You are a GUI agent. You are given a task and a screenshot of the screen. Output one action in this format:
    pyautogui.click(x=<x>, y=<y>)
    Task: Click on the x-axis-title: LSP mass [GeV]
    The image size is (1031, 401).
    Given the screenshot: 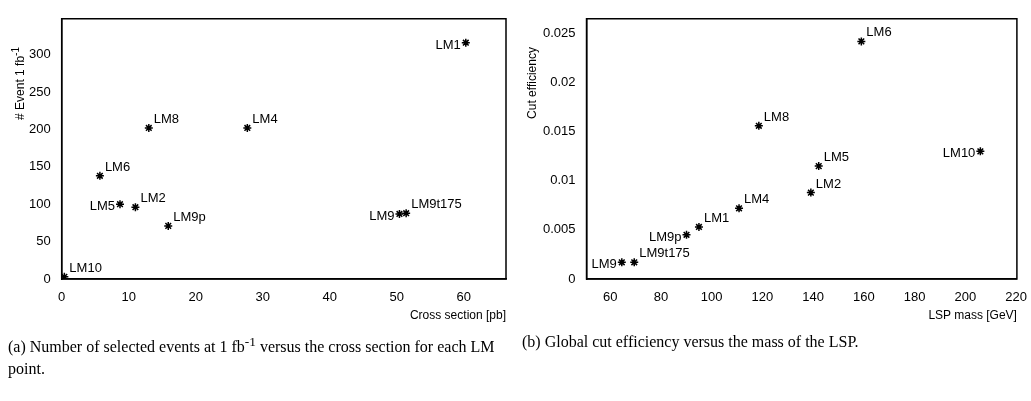 What is the action you would take?
    pyautogui.click(x=972, y=315)
    